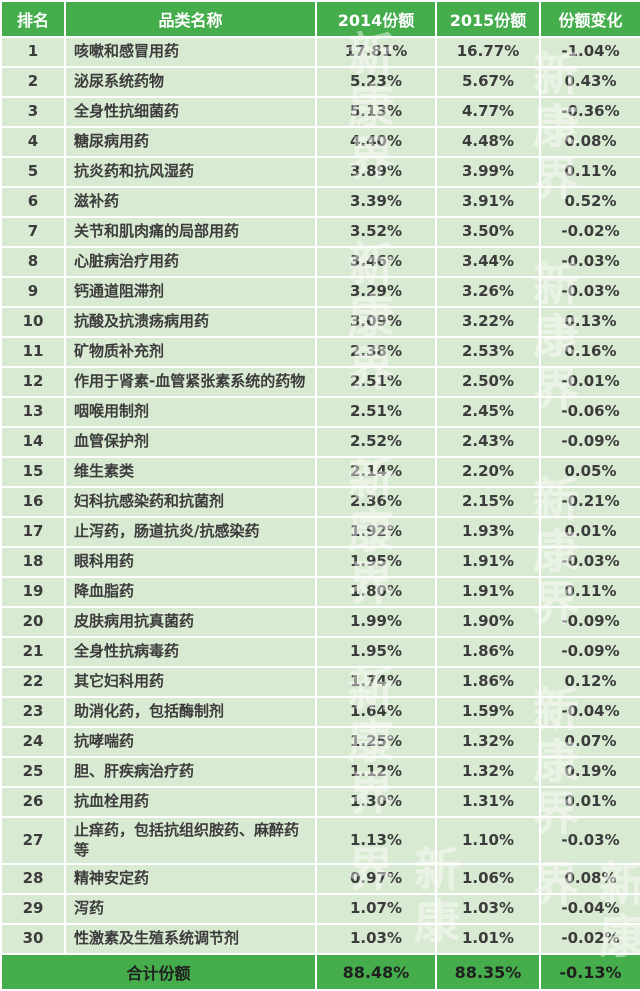 The height and width of the screenshot is (991, 640). What do you see at coordinates (190, 592) in the screenshot?
I see `category-name-cell: 降血脂药` at bounding box center [190, 592].